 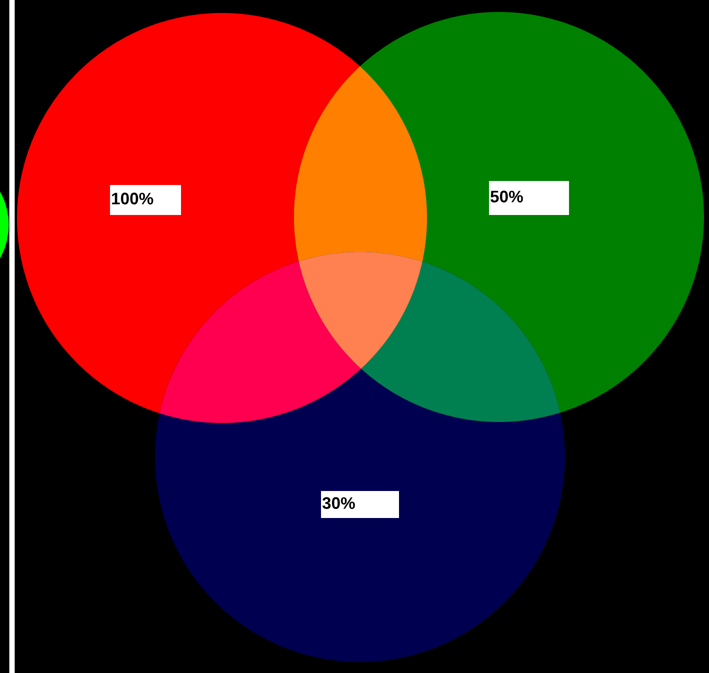 What do you see at coordinates (133, 198) in the screenshot?
I see `data-label: 100%` at bounding box center [133, 198].